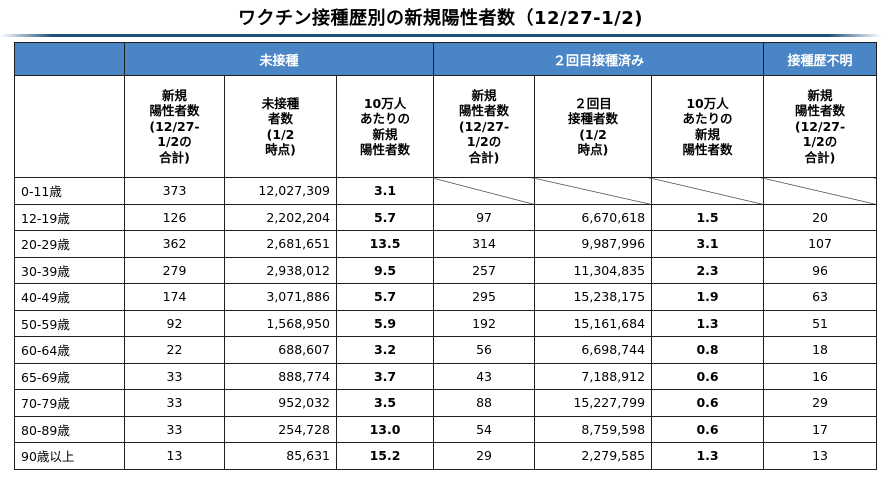 The height and width of the screenshot is (483, 881). I want to click on subheader-unknown-new-cases: 新規 陽性者数 (12/27- 1/2の 合計), so click(820, 126).